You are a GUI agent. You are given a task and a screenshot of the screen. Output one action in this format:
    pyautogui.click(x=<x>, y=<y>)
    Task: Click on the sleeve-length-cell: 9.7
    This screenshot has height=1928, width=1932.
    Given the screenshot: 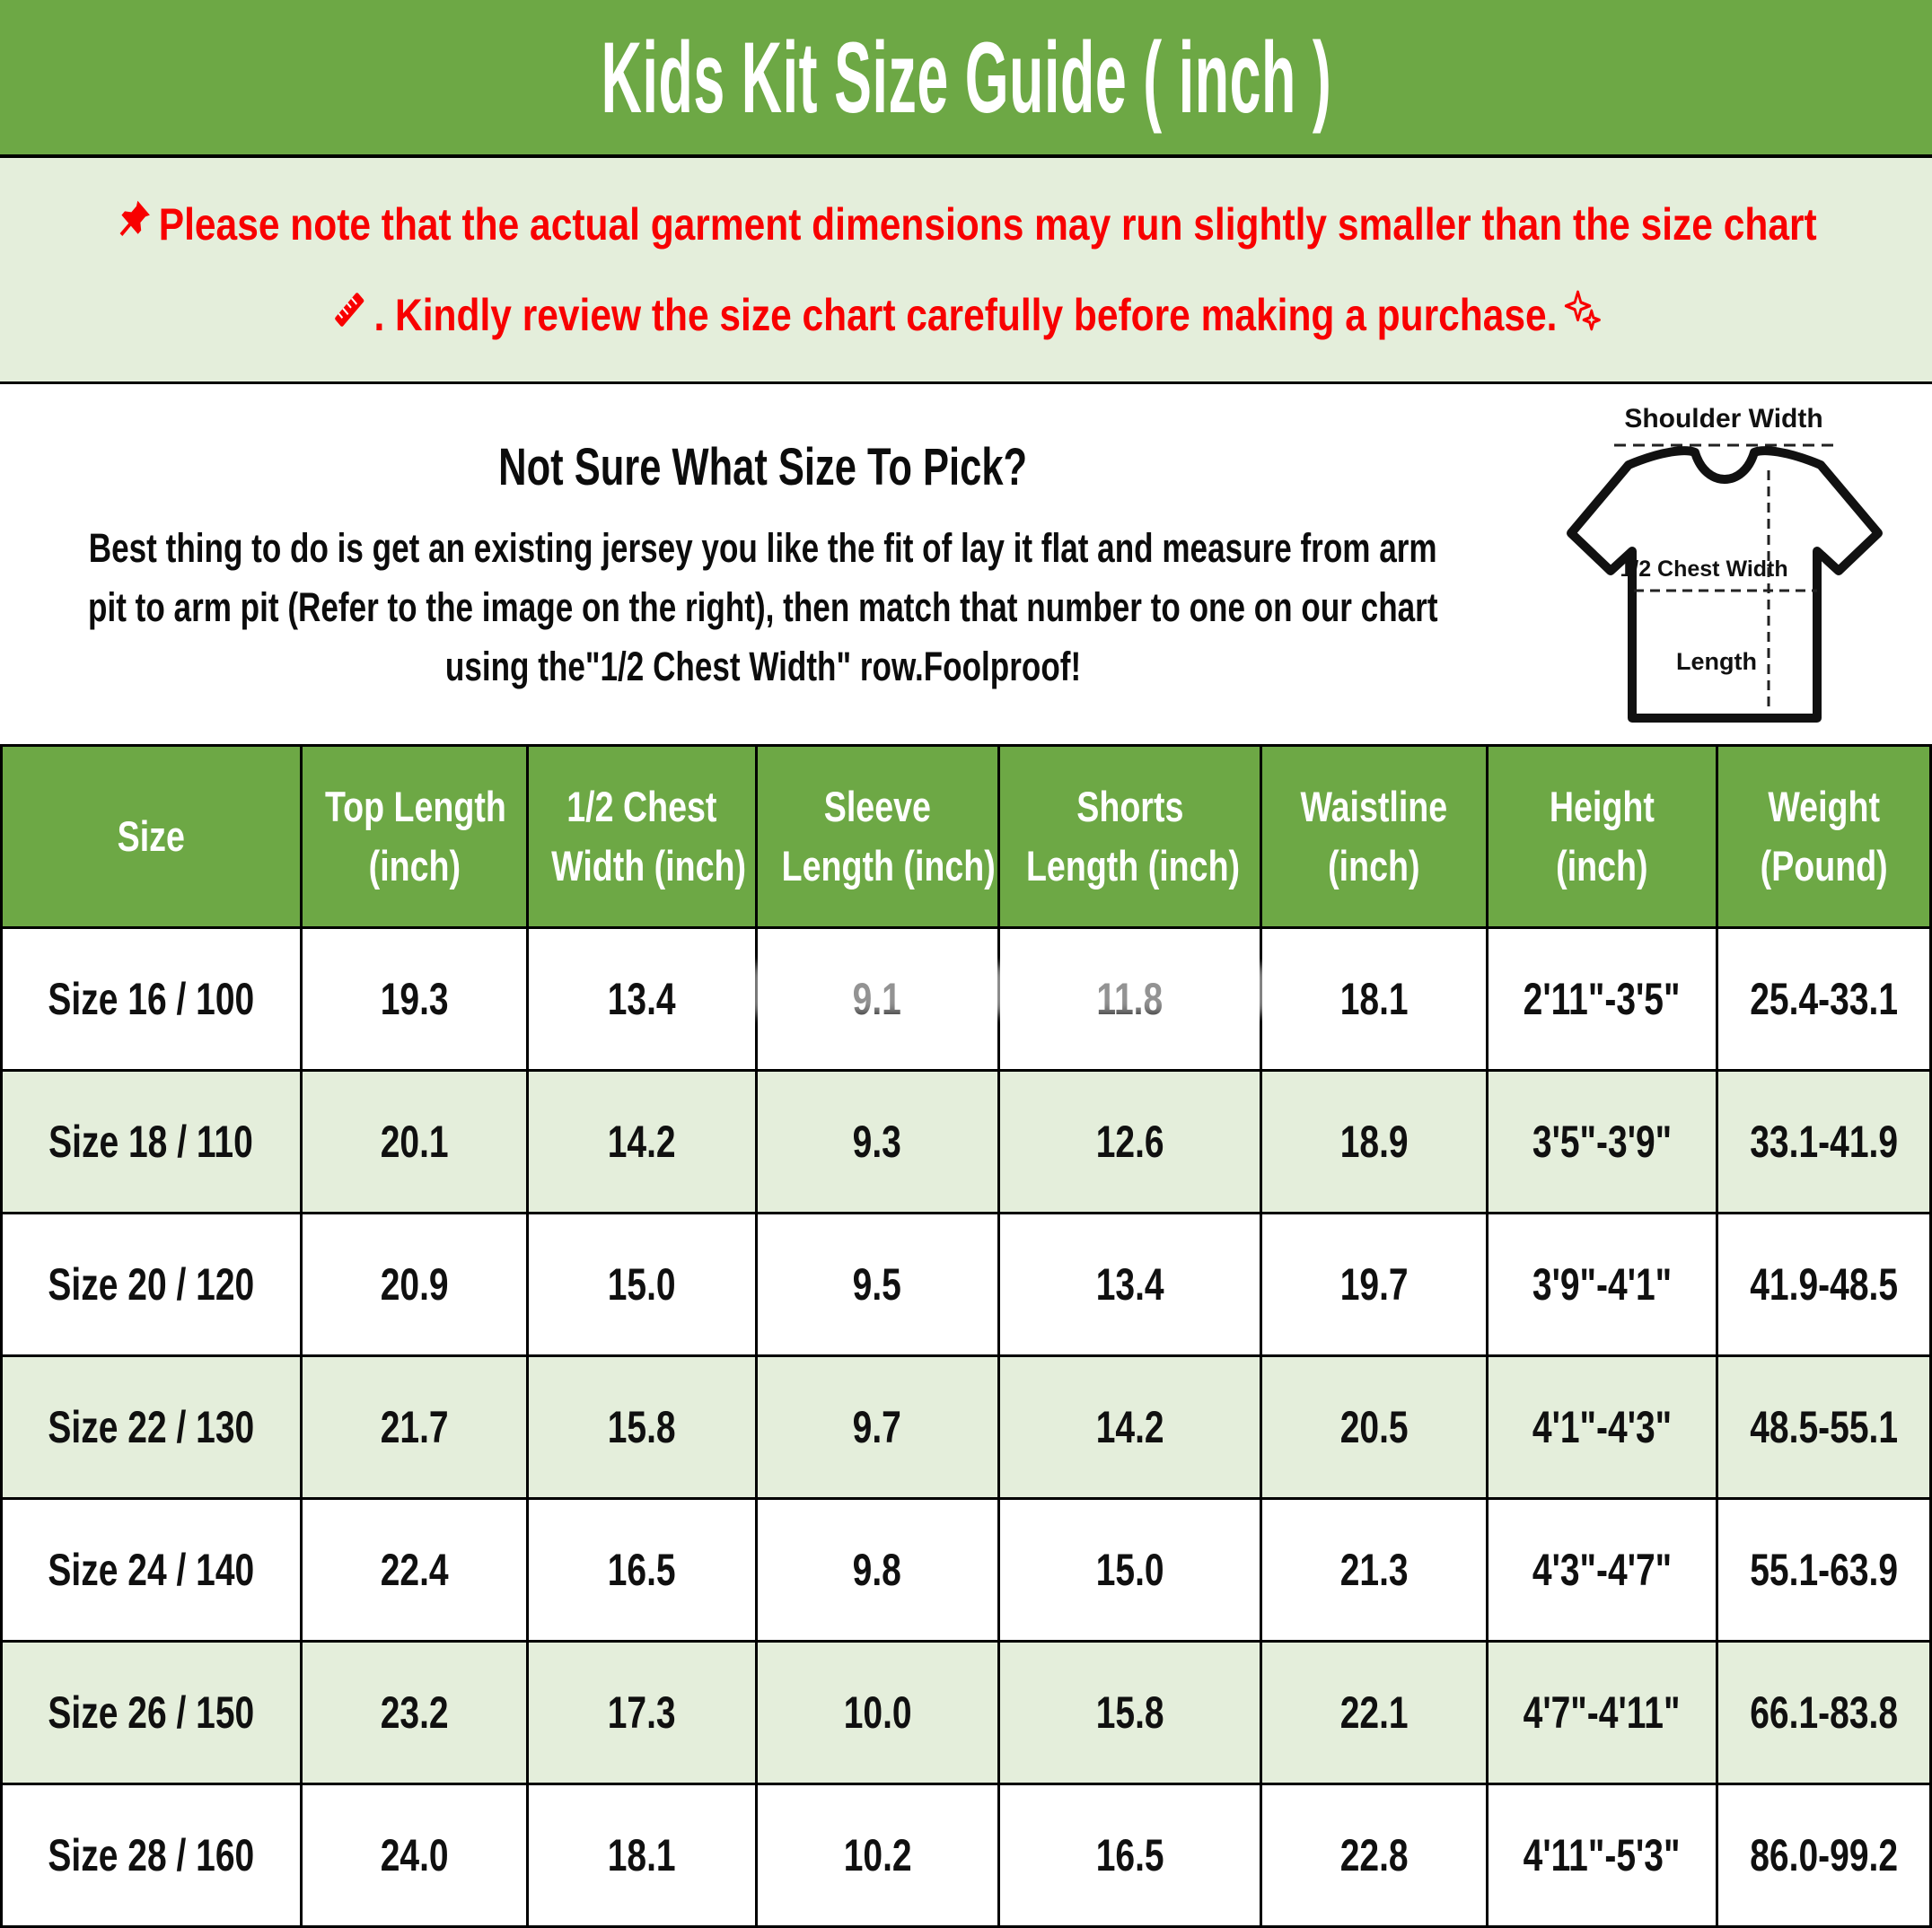 What is the action you would take?
    pyautogui.click(x=877, y=1427)
    